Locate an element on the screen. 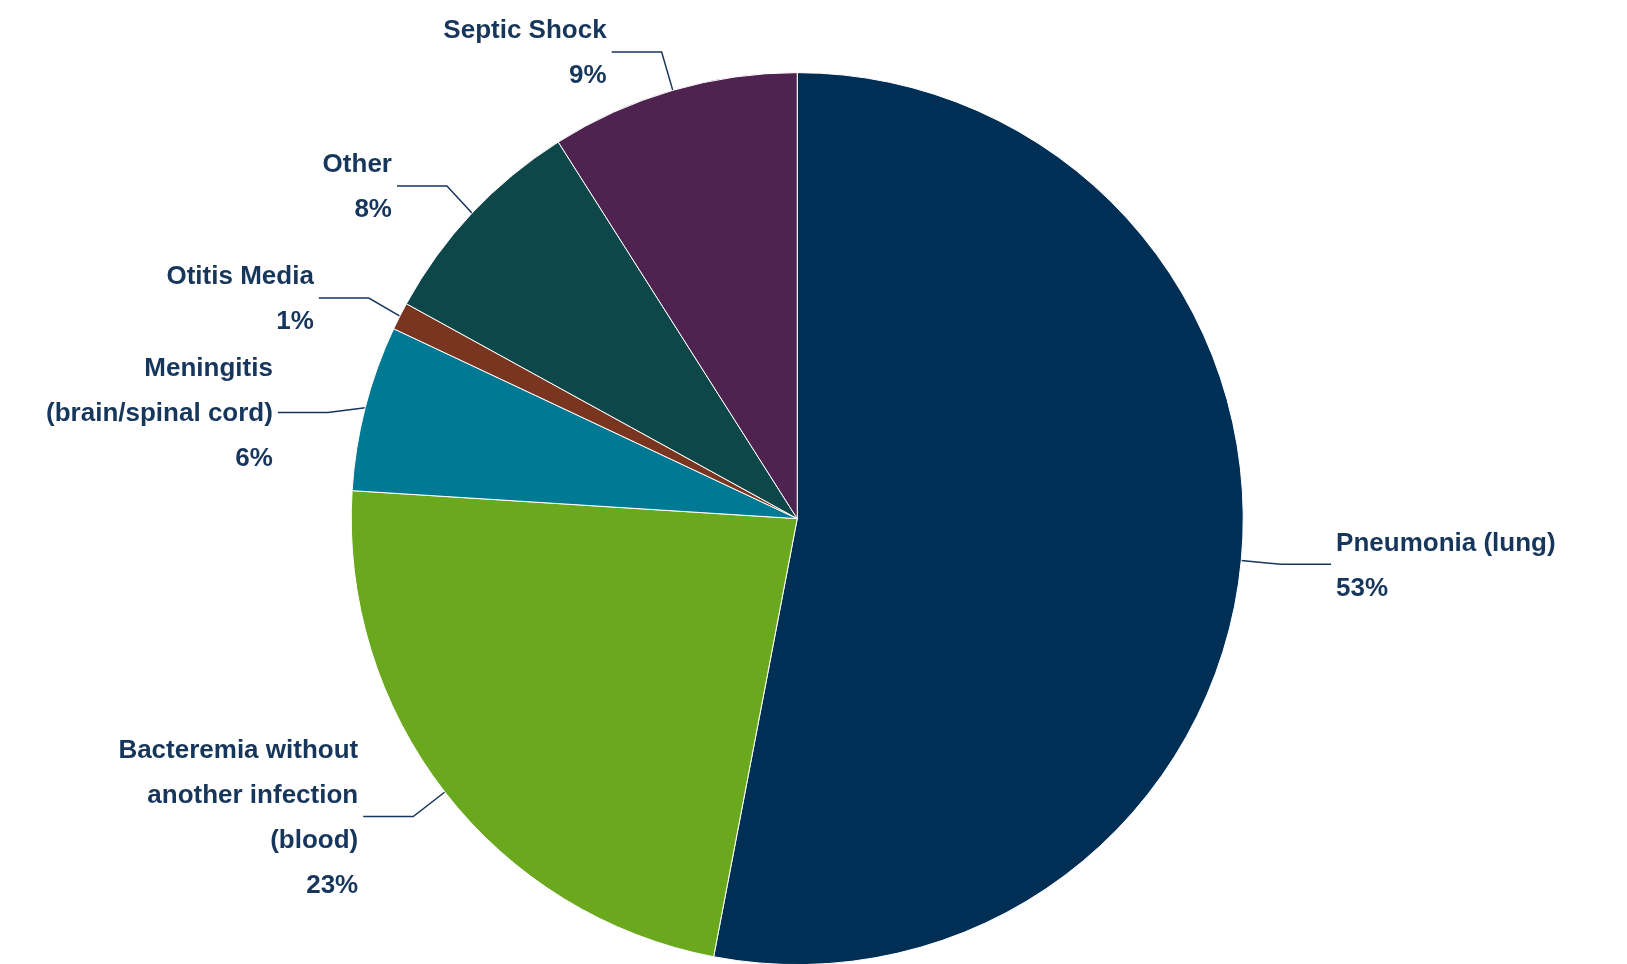  data-label: 1% is located at coordinates (295, 320).